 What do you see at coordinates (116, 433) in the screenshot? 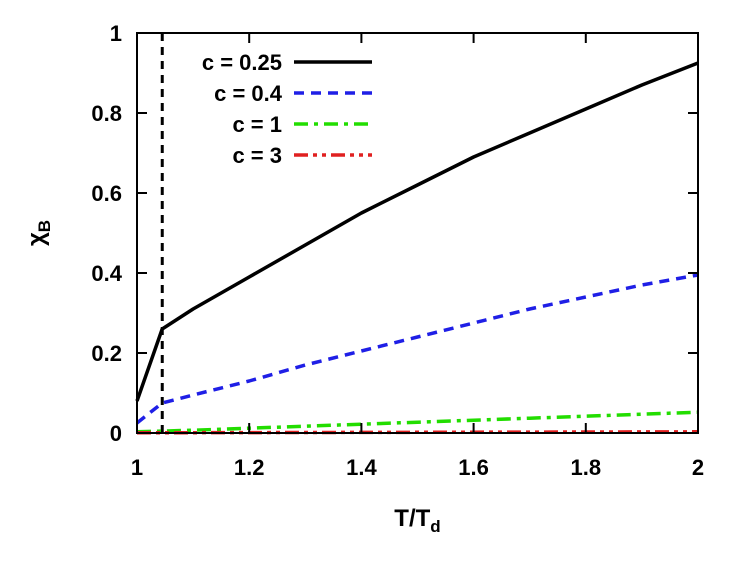
I see `y-tick-label: 0` at bounding box center [116, 433].